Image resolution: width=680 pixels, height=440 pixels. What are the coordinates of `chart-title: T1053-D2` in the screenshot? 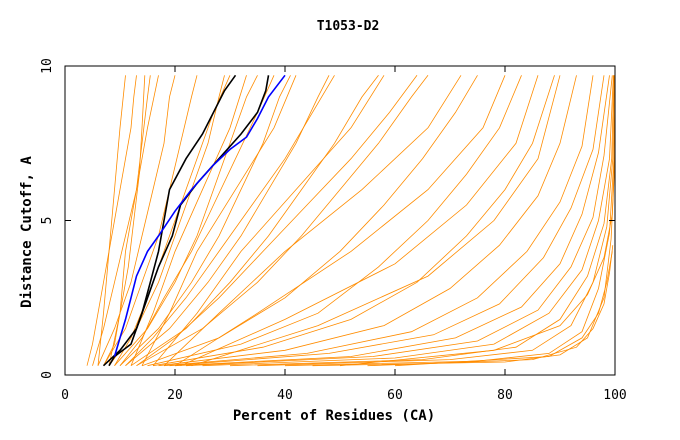 It's located at (348, 26).